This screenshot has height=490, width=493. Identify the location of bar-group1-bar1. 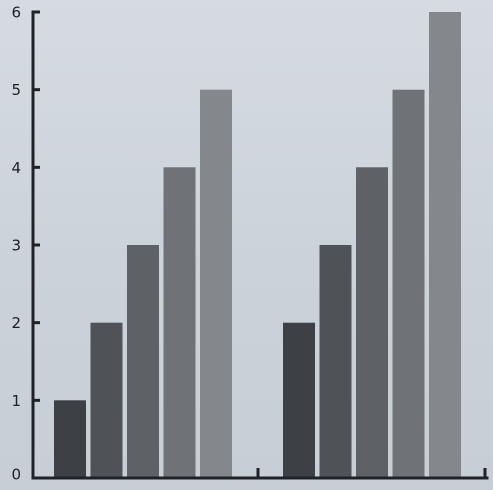
(70, 439).